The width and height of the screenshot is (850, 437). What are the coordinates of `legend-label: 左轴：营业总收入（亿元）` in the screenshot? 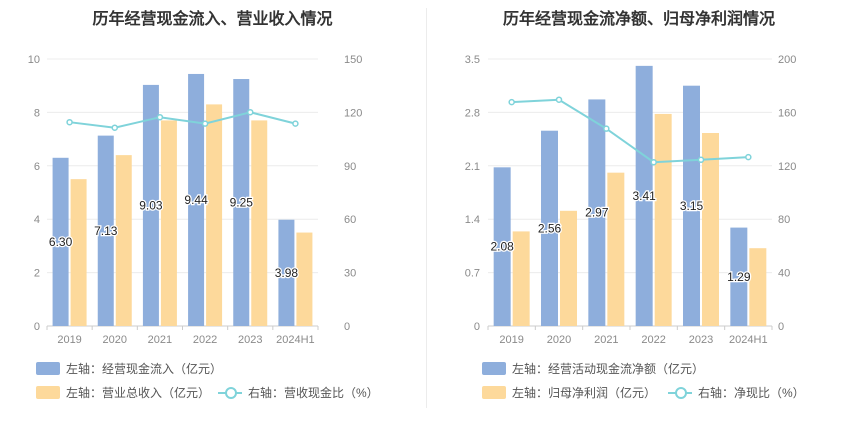 It's located at (138, 393).